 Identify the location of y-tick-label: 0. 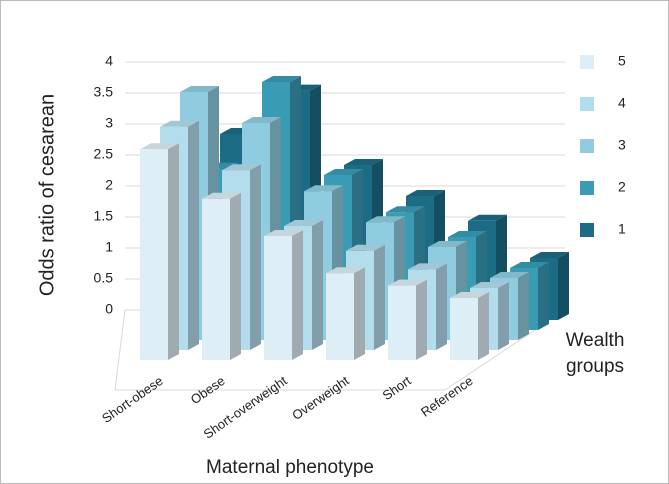
(109, 309).